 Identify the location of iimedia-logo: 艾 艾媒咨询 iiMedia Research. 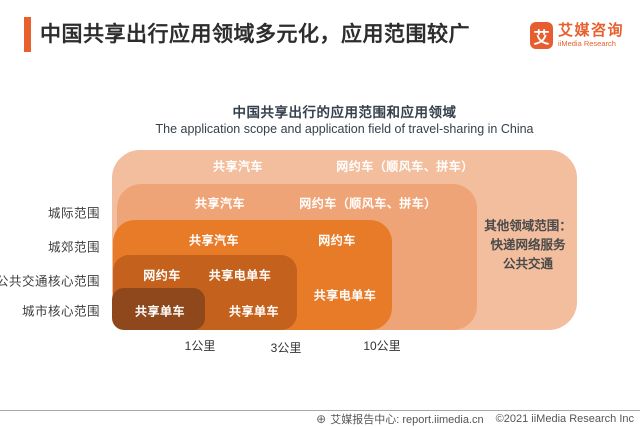
(577, 35).